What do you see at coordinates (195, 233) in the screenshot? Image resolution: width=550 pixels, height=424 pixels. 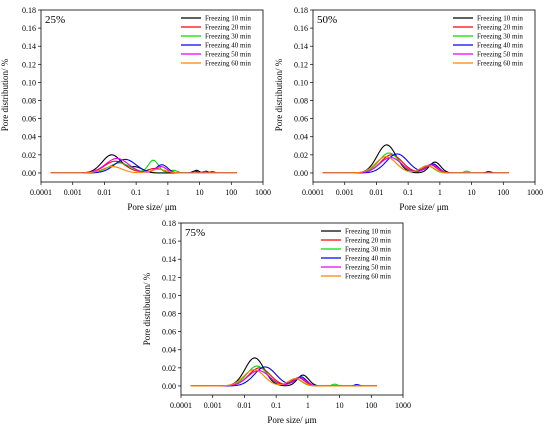 I see `panel-label: 75%` at bounding box center [195, 233].